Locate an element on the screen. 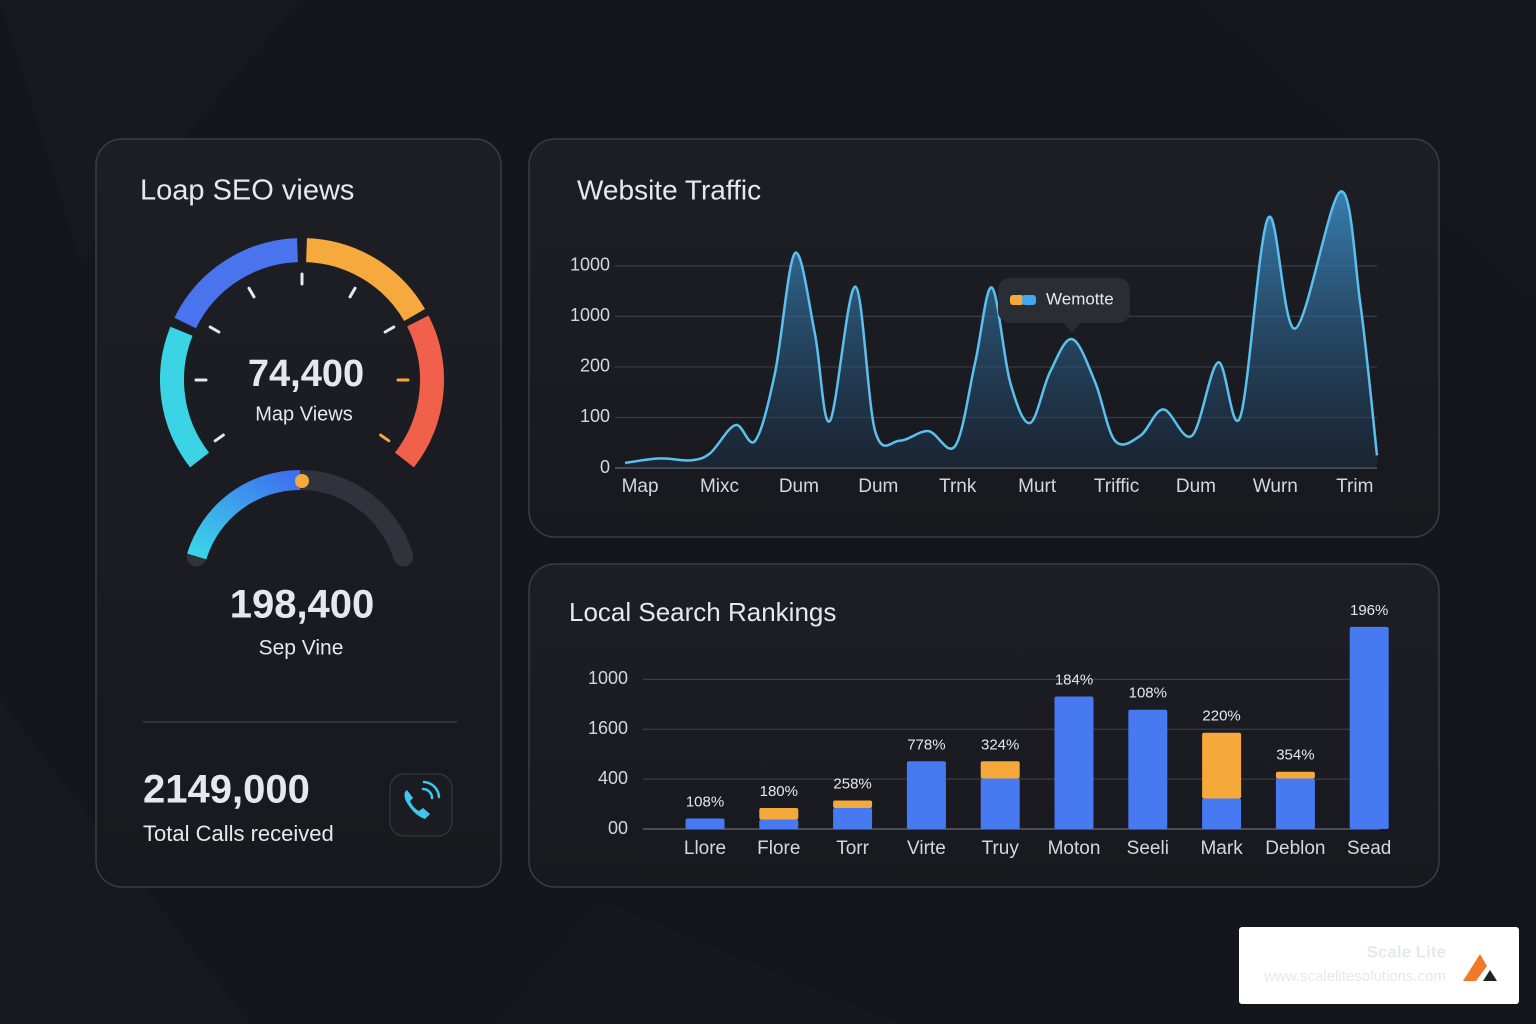 The width and height of the screenshot is (1536, 1024). progress-knob is located at coordinates (302, 481).